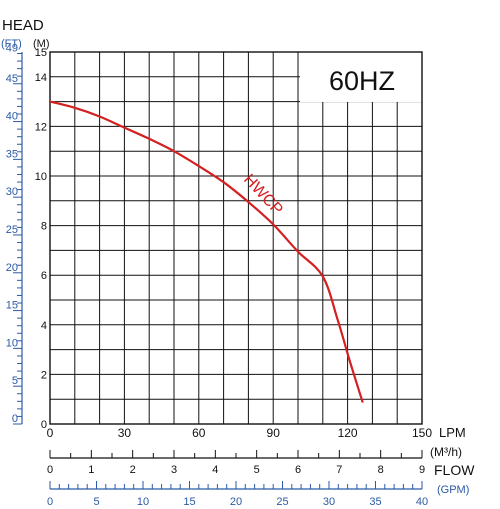 This screenshot has width=500, height=509. What do you see at coordinates (215, 470) in the screenshot?
I see `m3h-tick-label: 4` at bounding box center [215, 470].